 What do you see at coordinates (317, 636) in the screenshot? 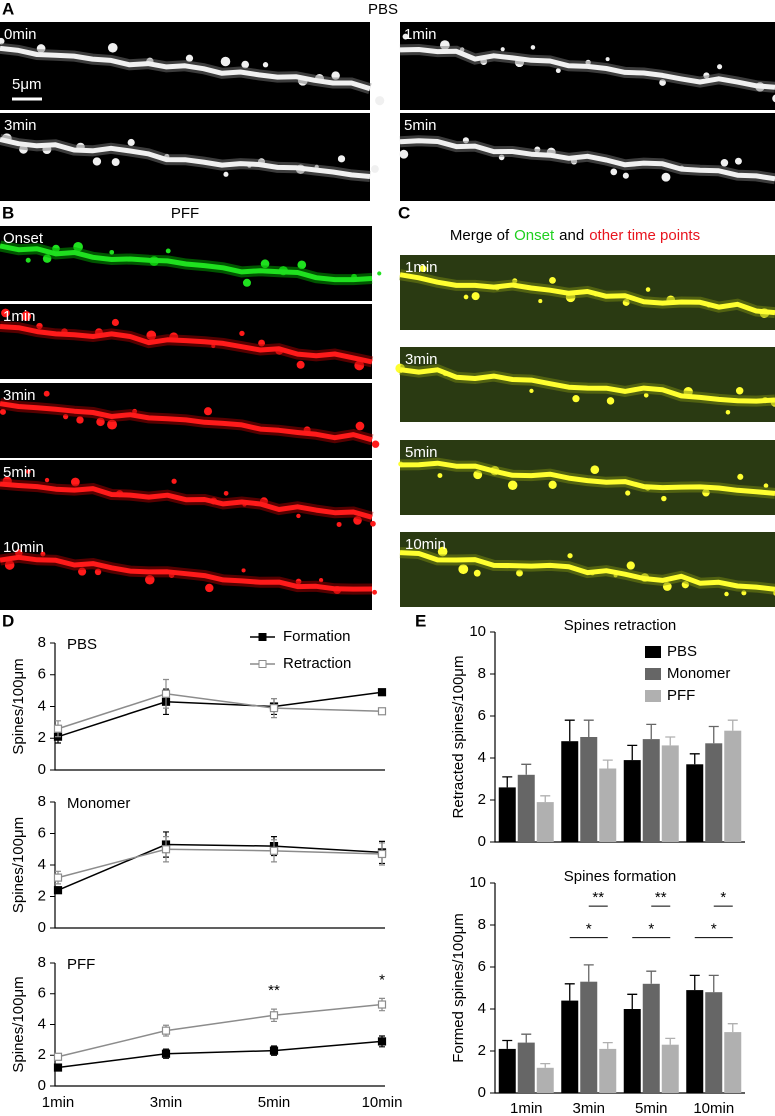
I see `legend-label: Formation` at bounding box center [317, 636].